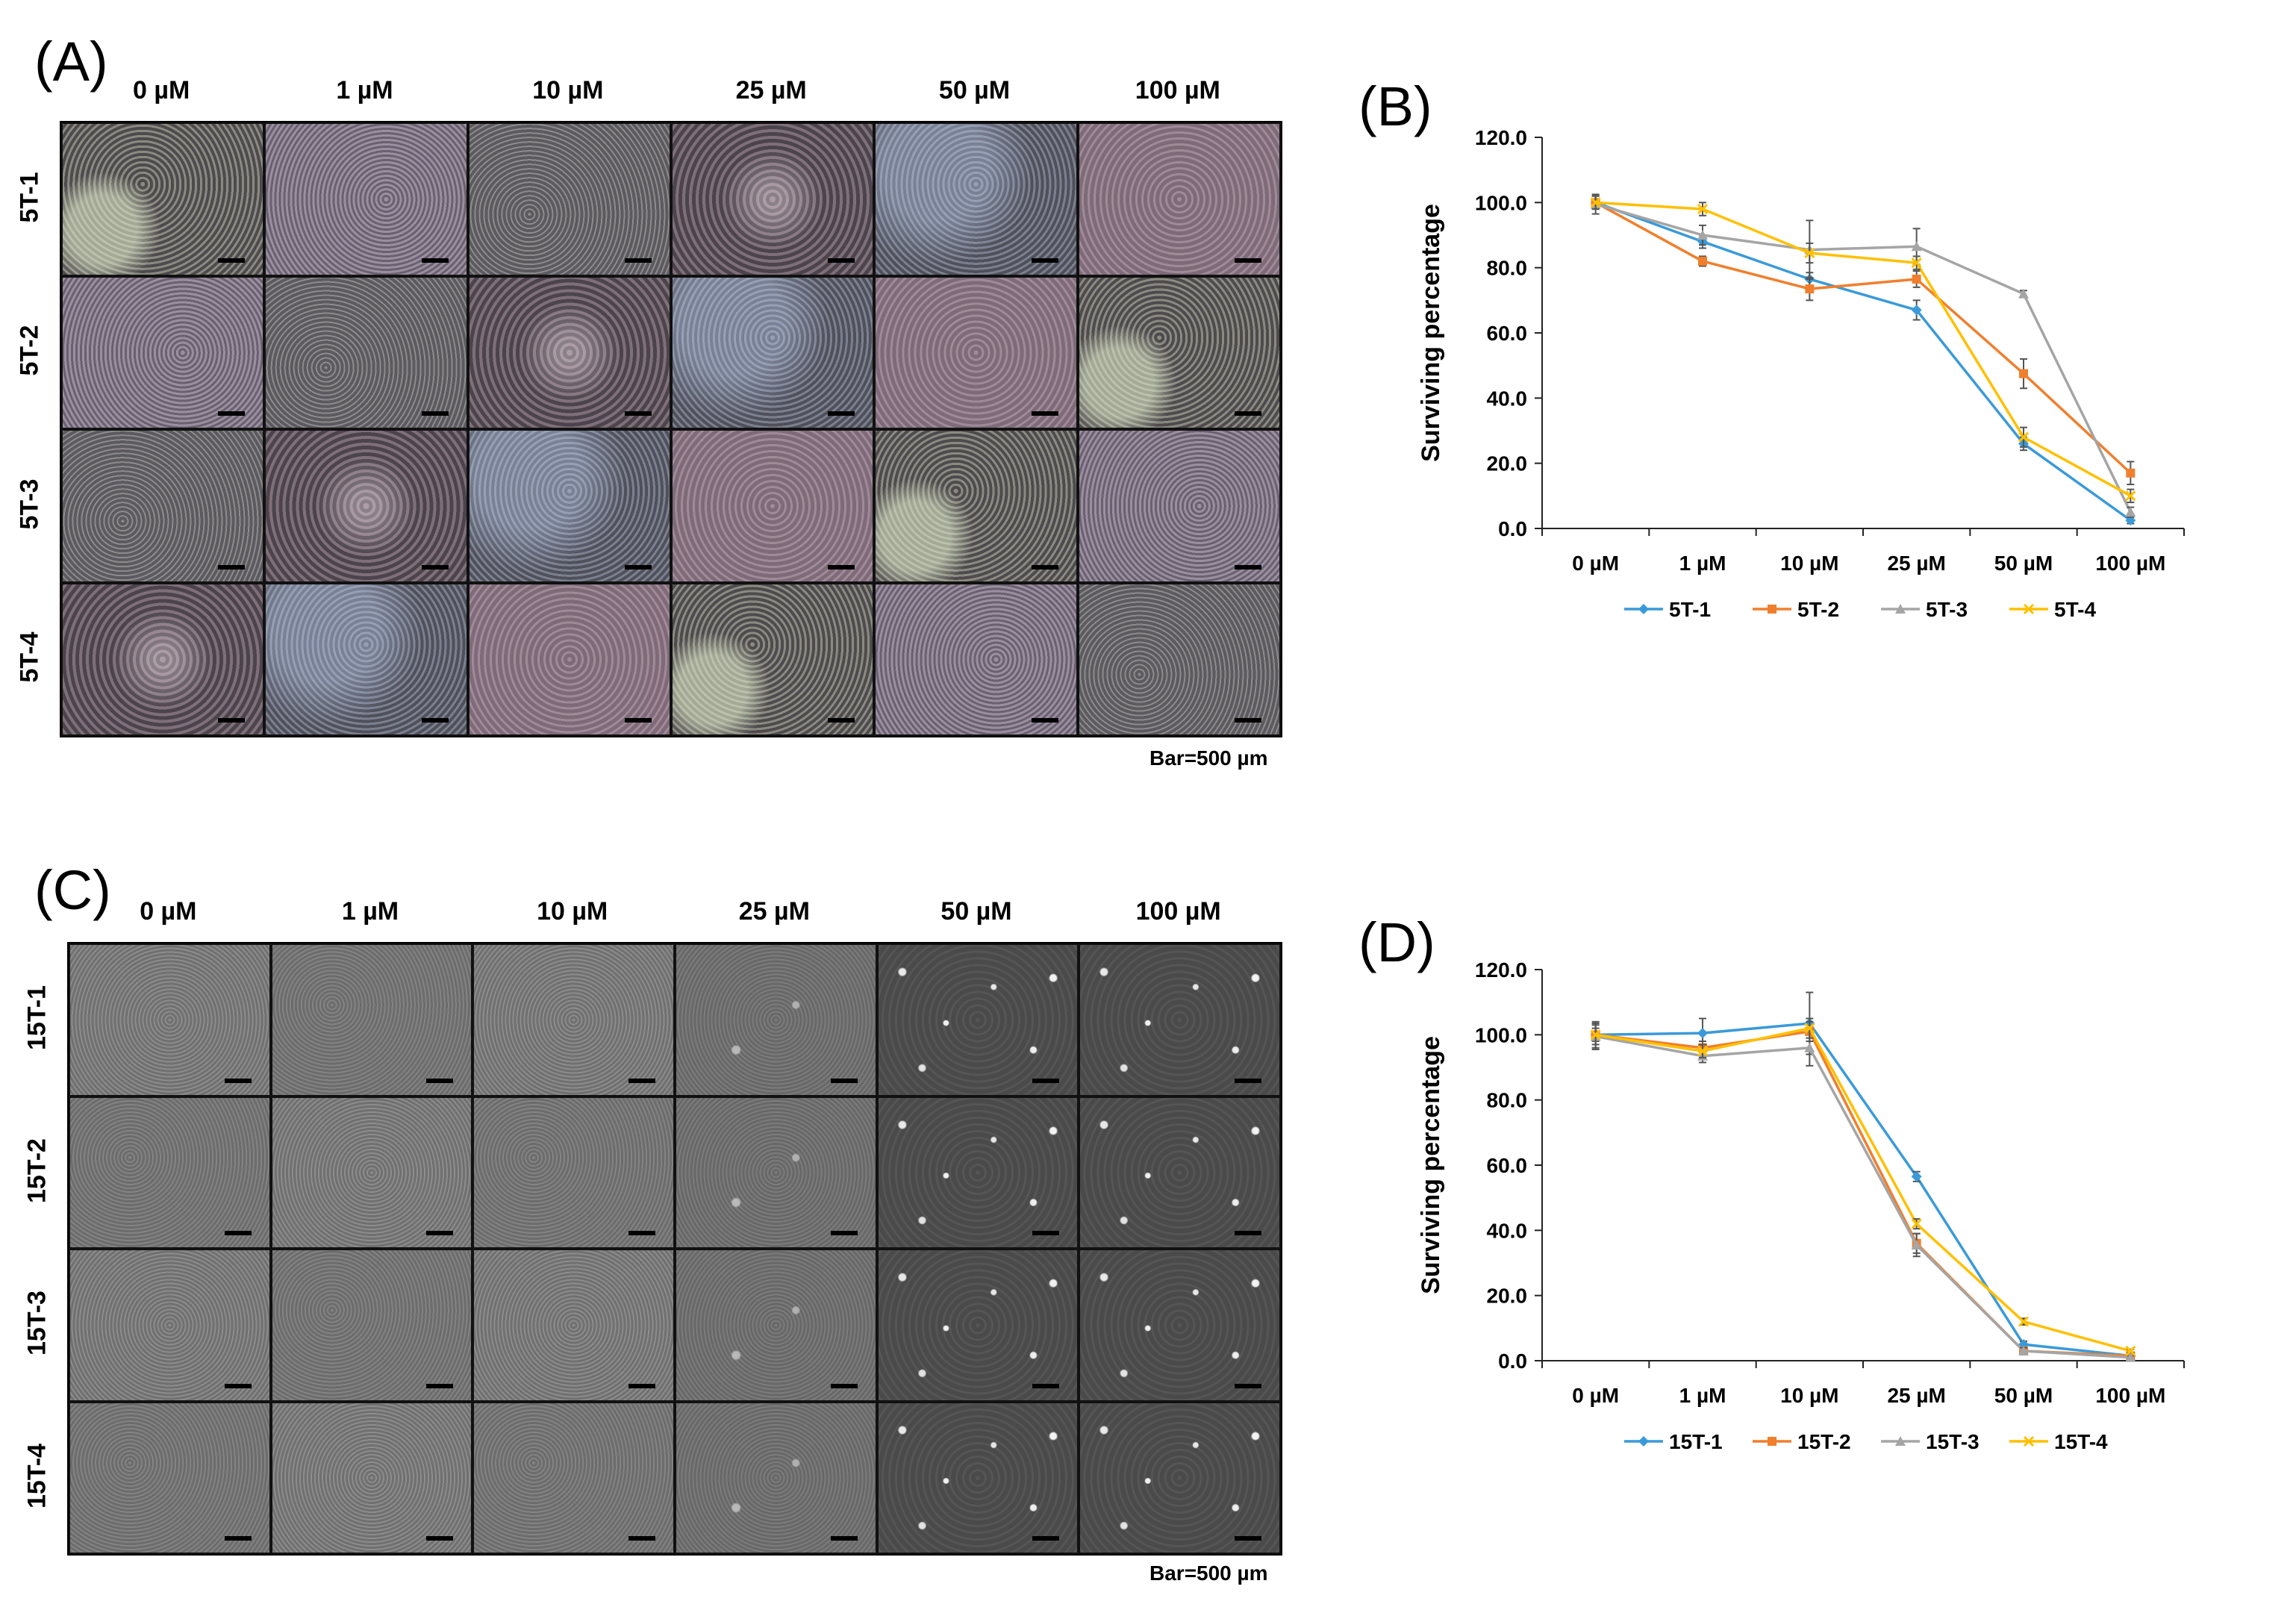 Image resolution: width=2296 pixels, height=1613 pixels. What do you see at coordinates (37, 1323) in the screenshot?
I see `row-label-c-2: 15T-3` at bounding box center [37, 1323].